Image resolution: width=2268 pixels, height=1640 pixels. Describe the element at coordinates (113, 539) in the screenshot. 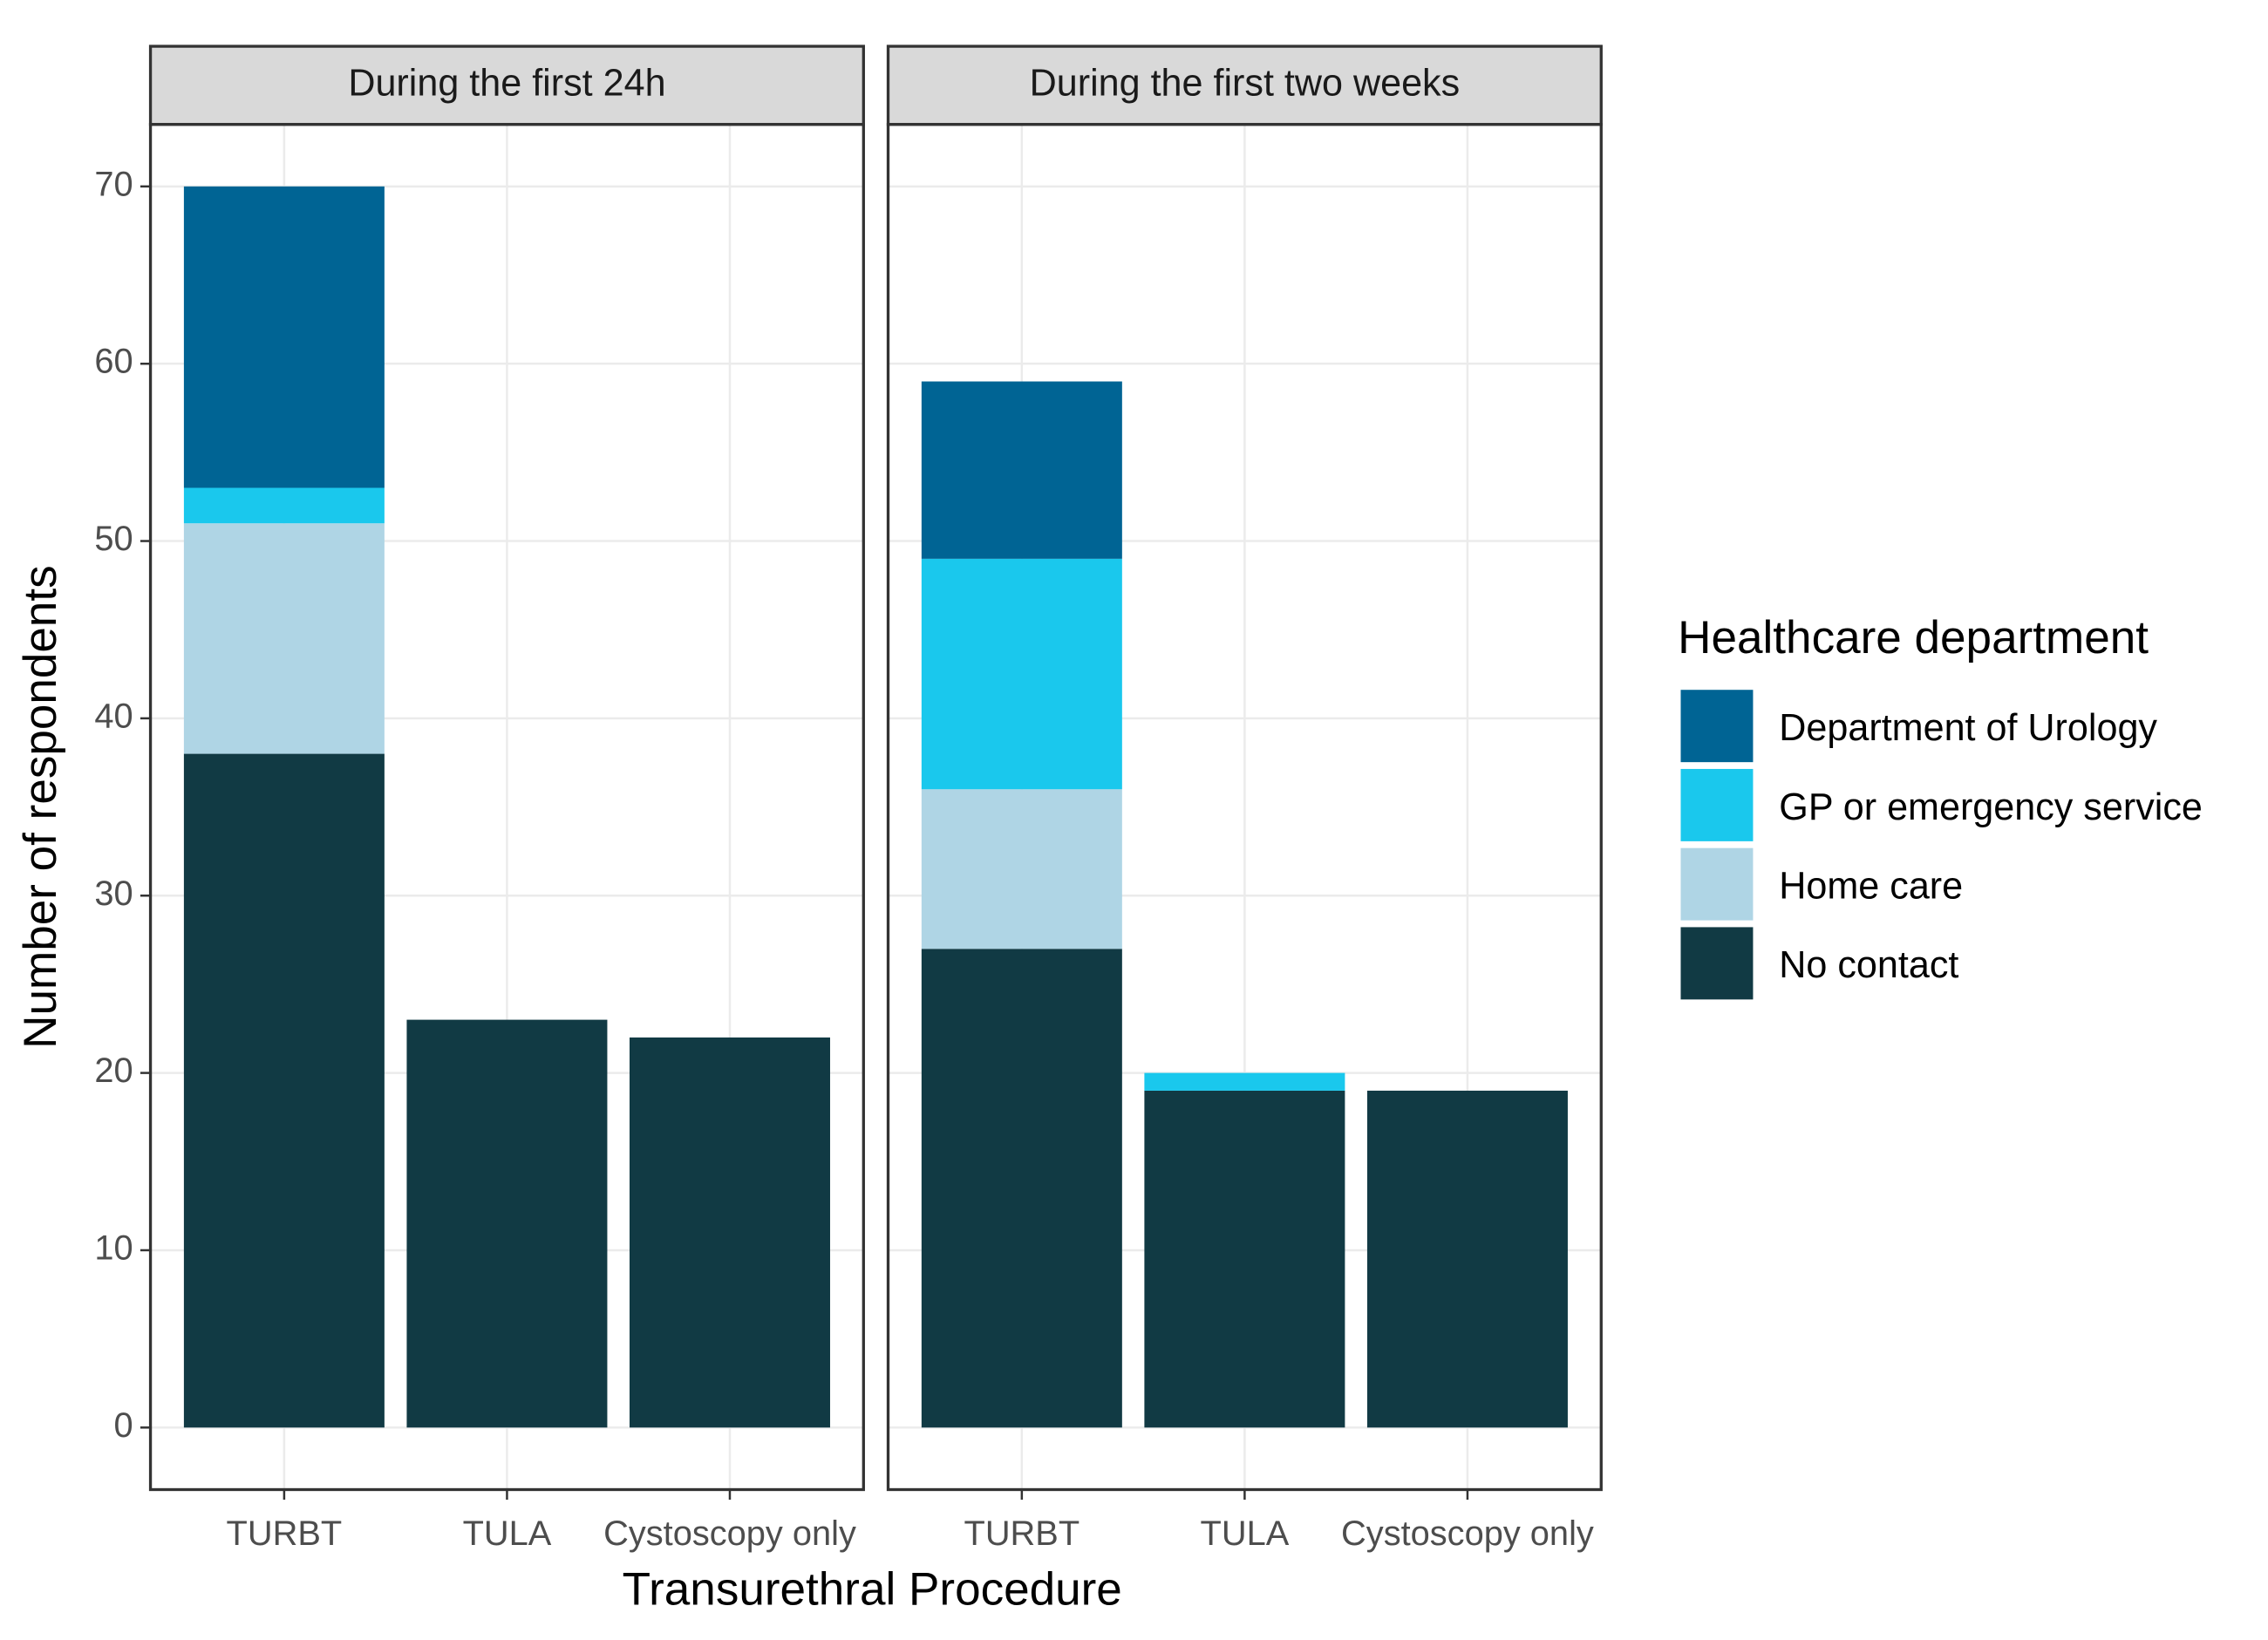

I see `y-tick-label: 50` at that location.